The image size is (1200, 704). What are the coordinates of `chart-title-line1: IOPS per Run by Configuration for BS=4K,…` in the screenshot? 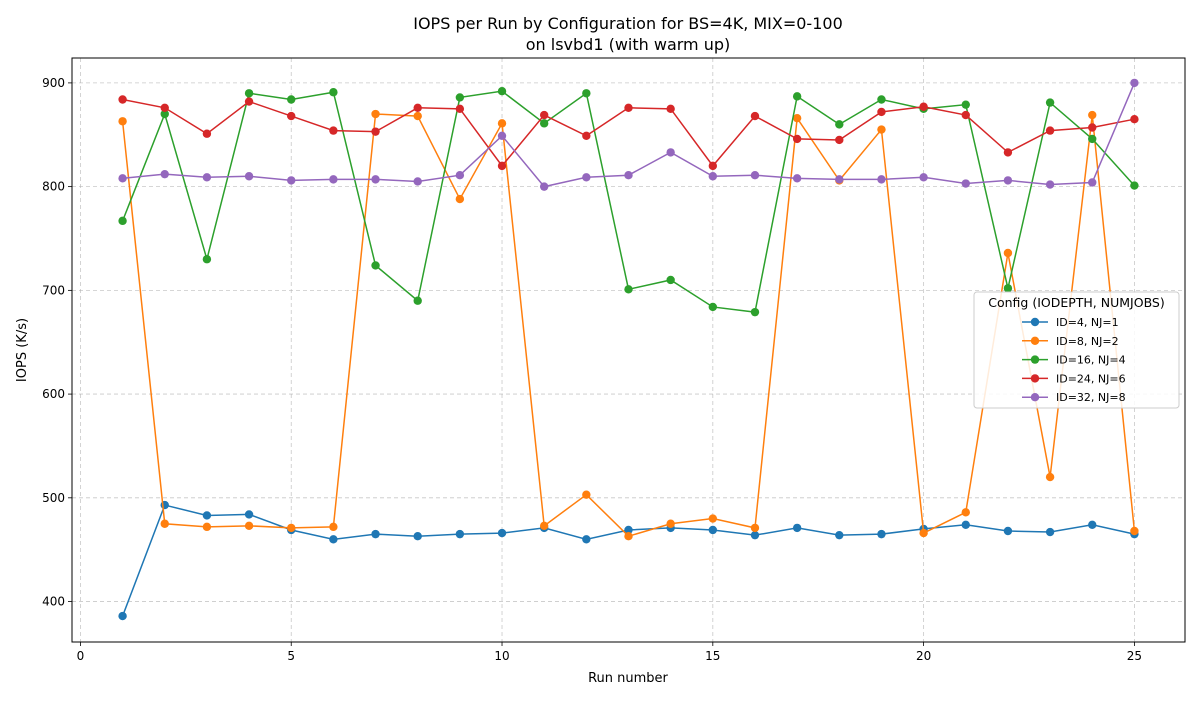 It's located at (628, 23).